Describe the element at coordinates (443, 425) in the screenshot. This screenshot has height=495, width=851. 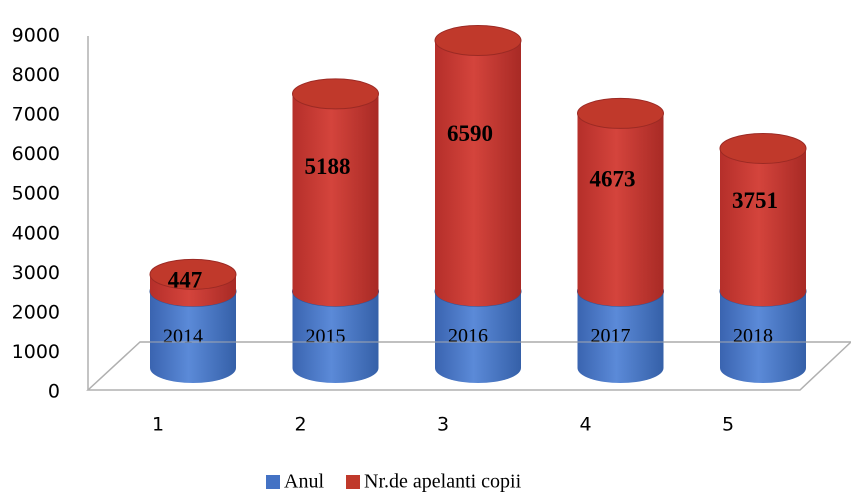
I see `x-tick-label: 3` at that location.